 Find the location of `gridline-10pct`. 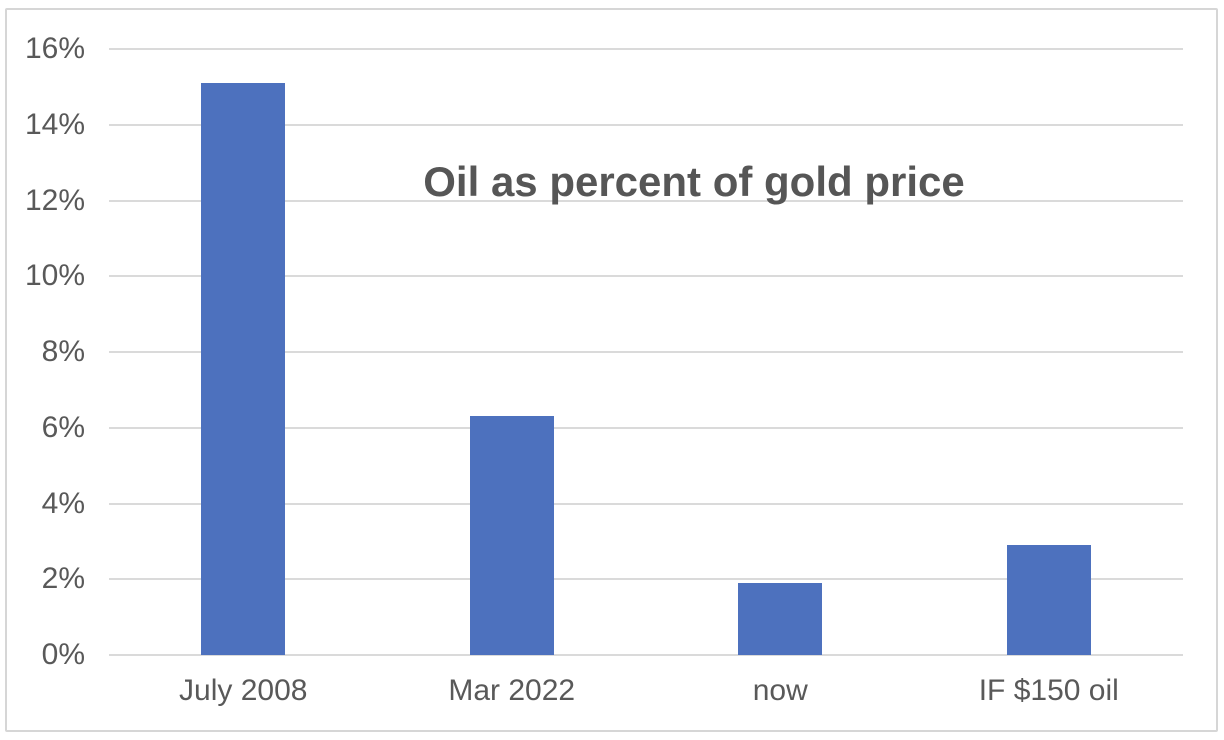

gridline-10pct is located at coordinates (646, 276).